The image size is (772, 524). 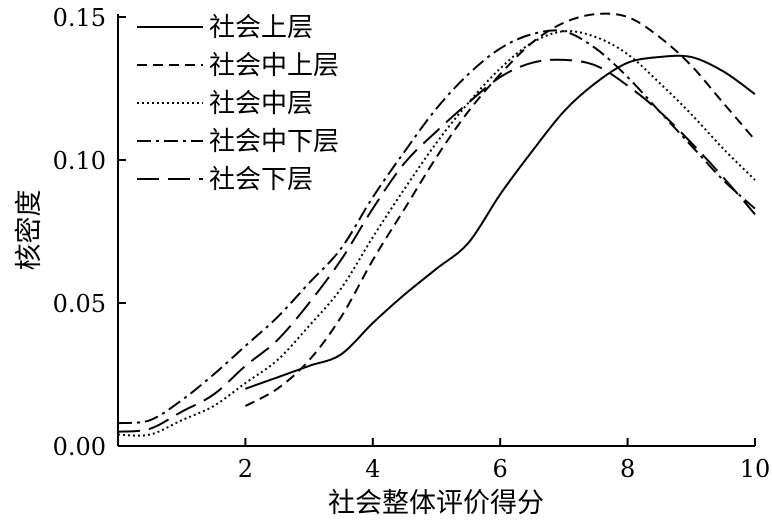 What do you see at coordinates (372, 469) in the screenshot?
I see `x-tick-label: 4` at bounding box center [372, 469].